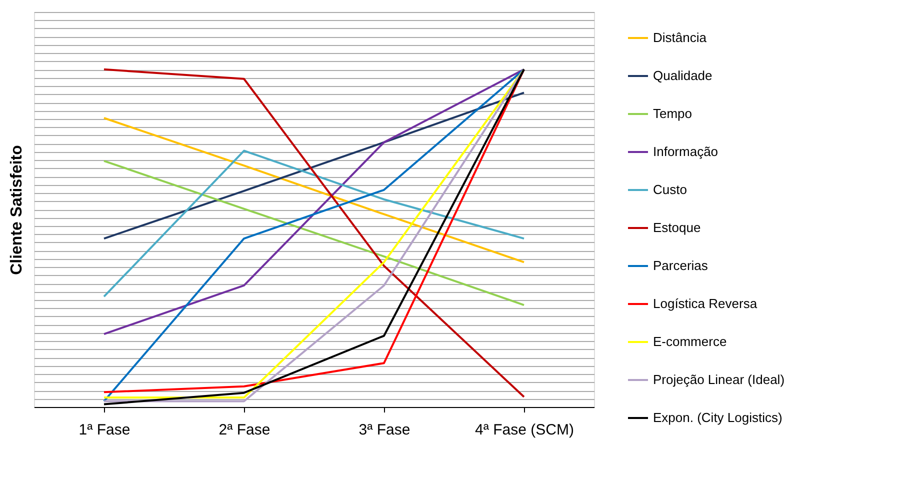 This screenshot has height=488, width=924. I want to click on legend-label: Estoque, so click(677, 227).